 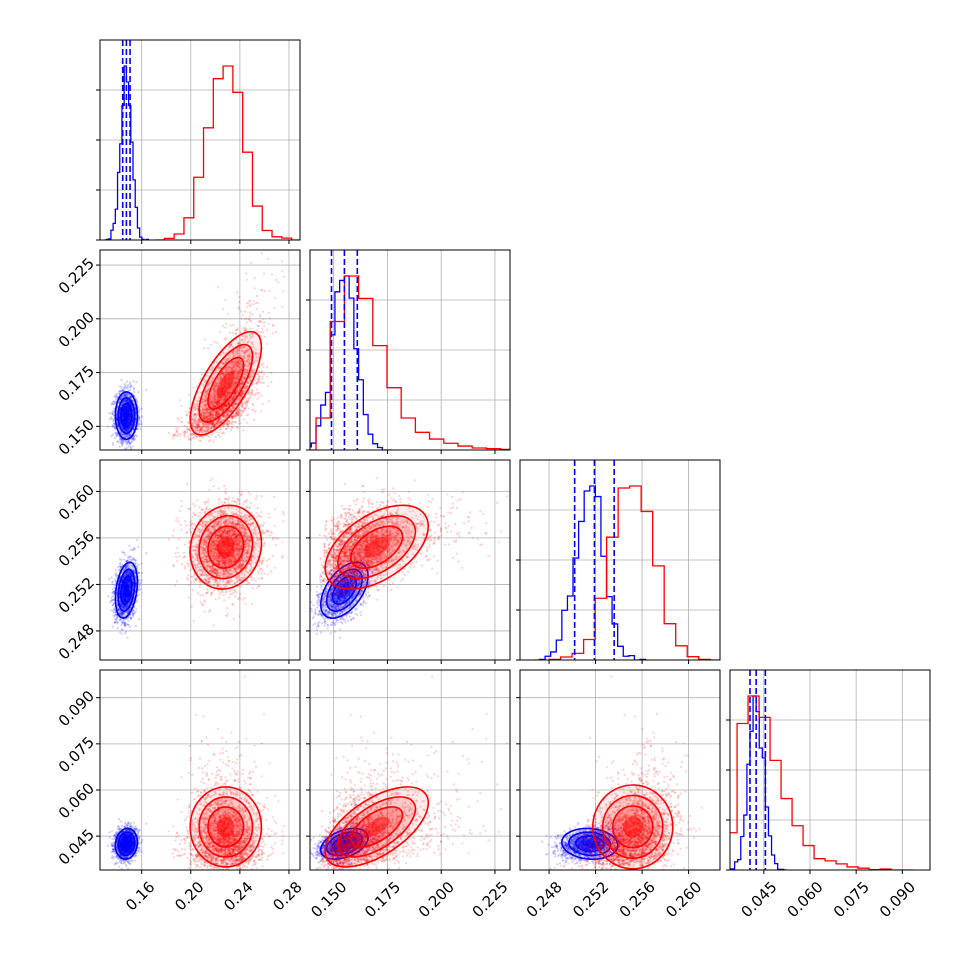 What do you see at coordinates (140, 896) in the screenshot?
I see `x-tick-label-0-0: 0.16` at bounding box center [140, 896].